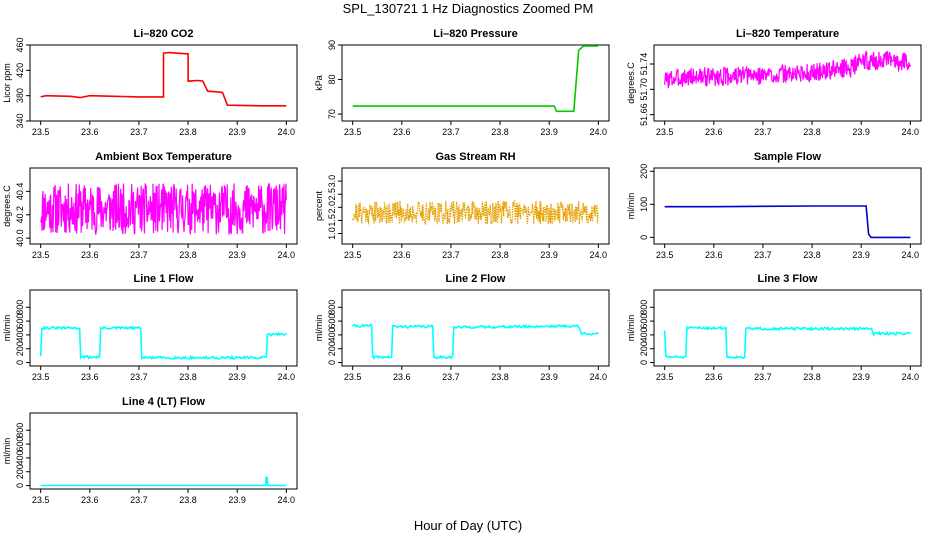 Image resolution: width=936 pixels, height=540 pixels. What do you see at coordinates (332, 114) in the screenshot?
I see `y-tick-label: 70` at bounding box center [332, 114].